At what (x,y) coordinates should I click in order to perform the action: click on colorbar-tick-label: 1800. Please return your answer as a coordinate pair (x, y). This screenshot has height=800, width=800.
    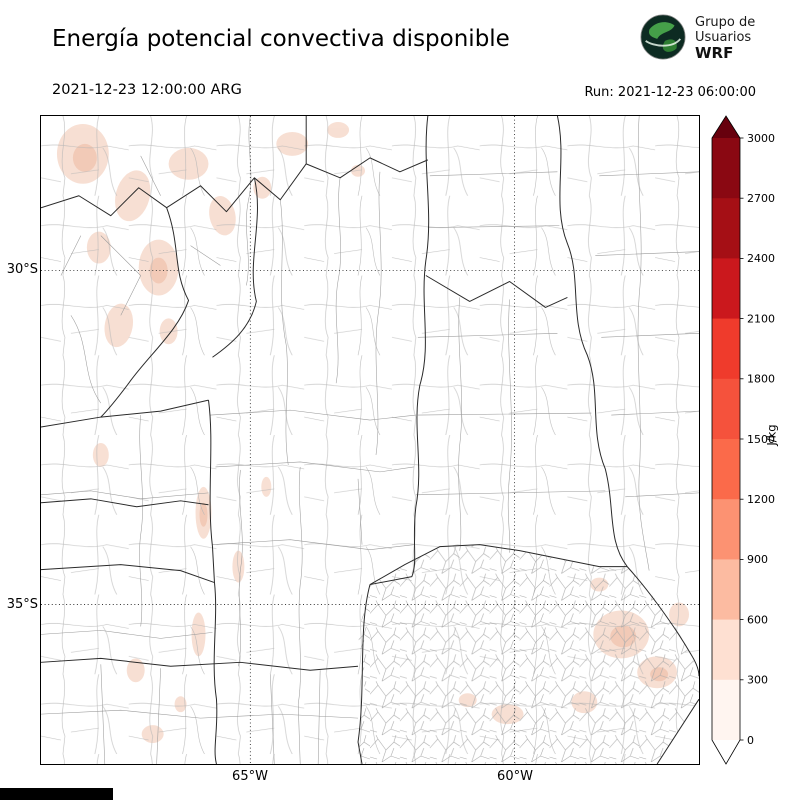
    Looking at the image, I should click on (761, 379).